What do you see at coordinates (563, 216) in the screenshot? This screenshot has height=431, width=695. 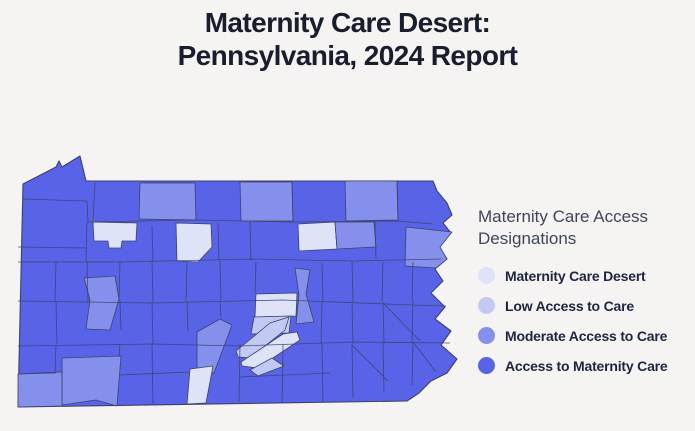 I see `legend-title-line1: Maternity Care Access` at bounding box center [563, 216].